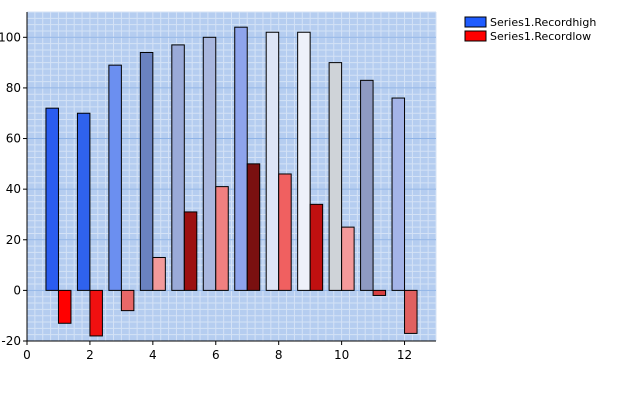 The height and width of the screenshot is (403, 620). What do you see at coordinates (11, 341) in the screenshot?
I see `y-tick-label: -20` at bounding box center [11, 341].